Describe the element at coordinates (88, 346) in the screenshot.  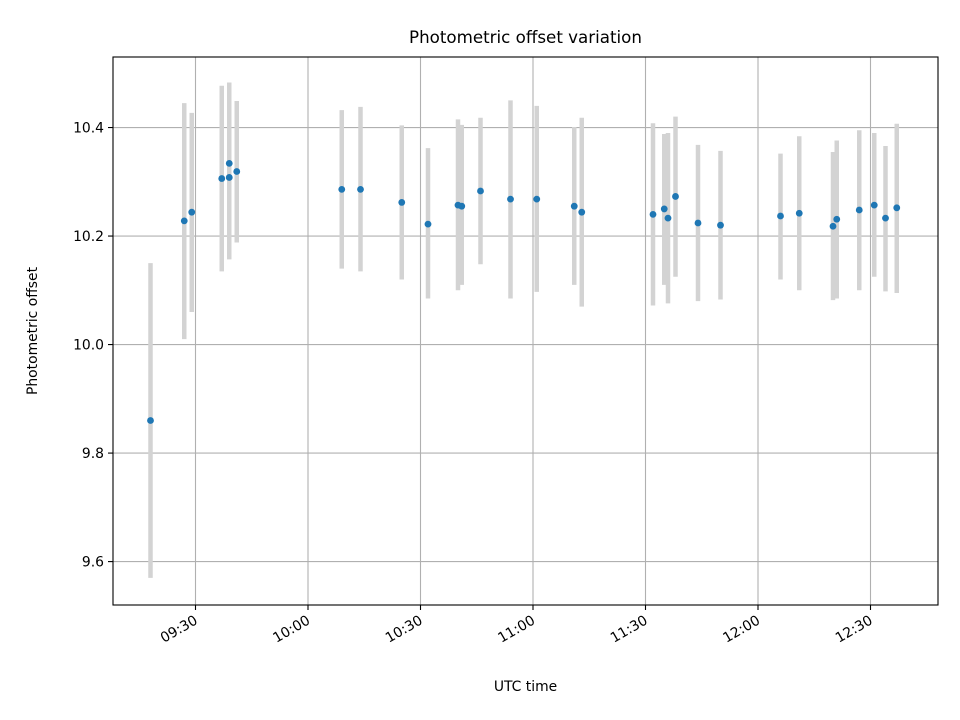
I see `y-tick-label: 10.0` at that location.